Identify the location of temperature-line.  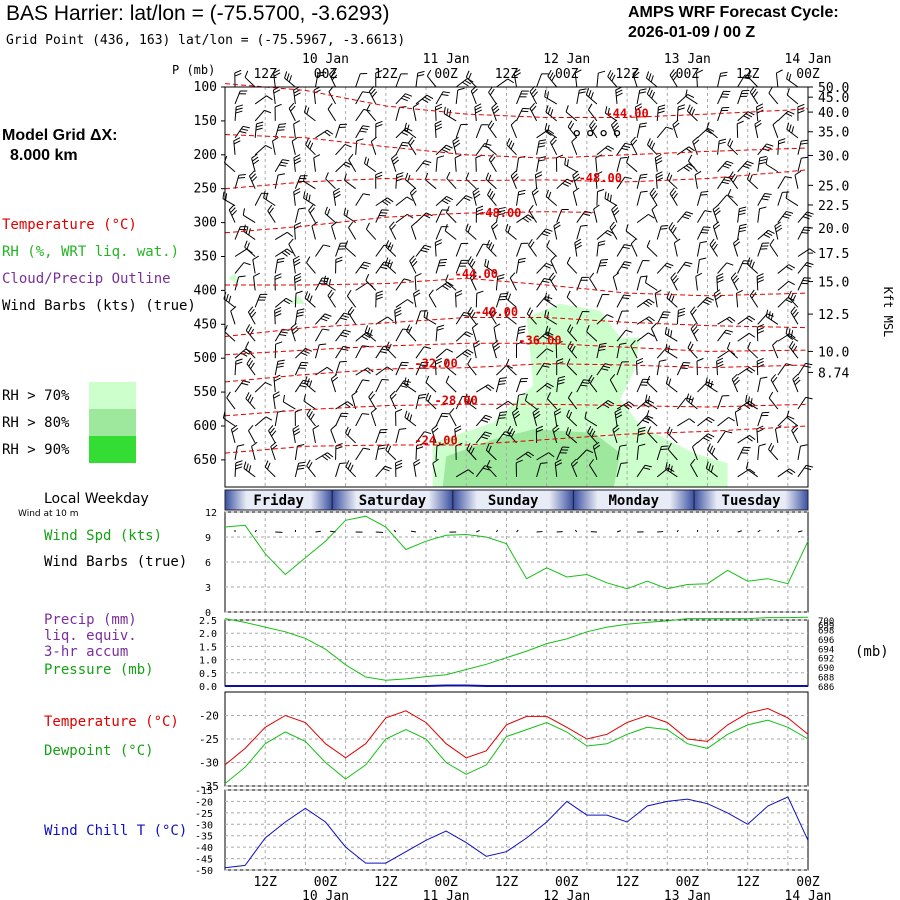
(516, 736).